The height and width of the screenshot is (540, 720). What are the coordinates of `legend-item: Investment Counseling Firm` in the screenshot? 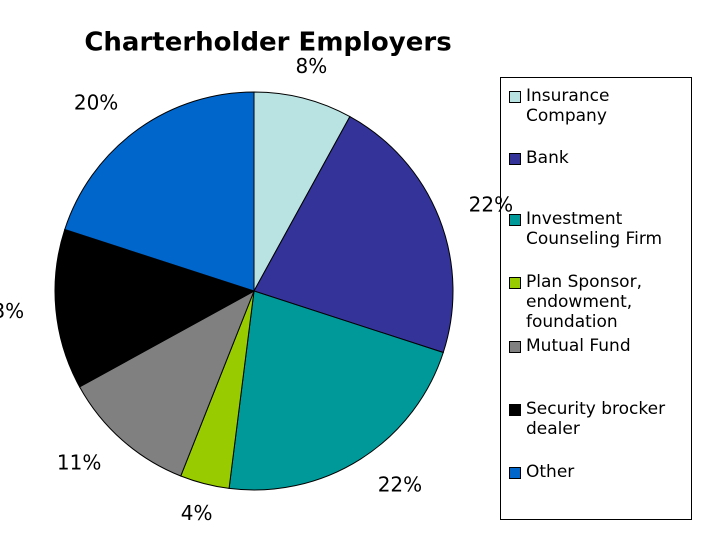 It's located at (599, 229).